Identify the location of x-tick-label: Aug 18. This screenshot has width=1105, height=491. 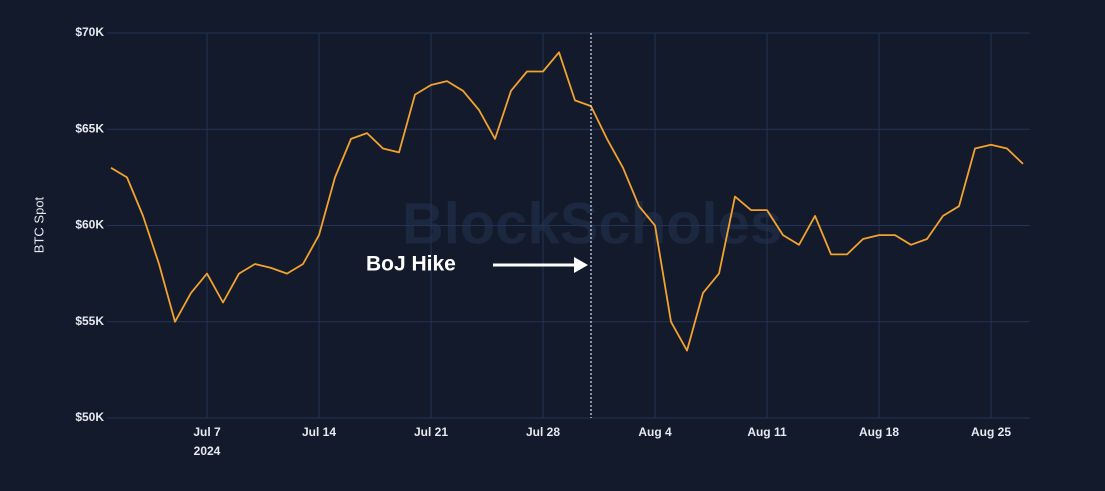
(879, 432).